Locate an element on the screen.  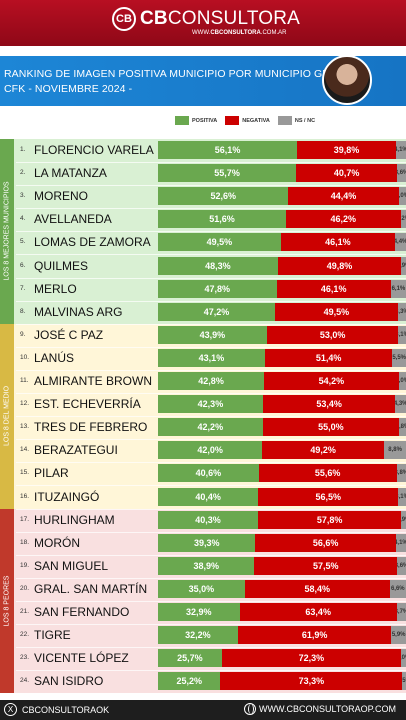
ranking-row: 11. ALMIRANTE BROWN 42,8% 54,2% 3,0% is located at coordinates (211, 382).